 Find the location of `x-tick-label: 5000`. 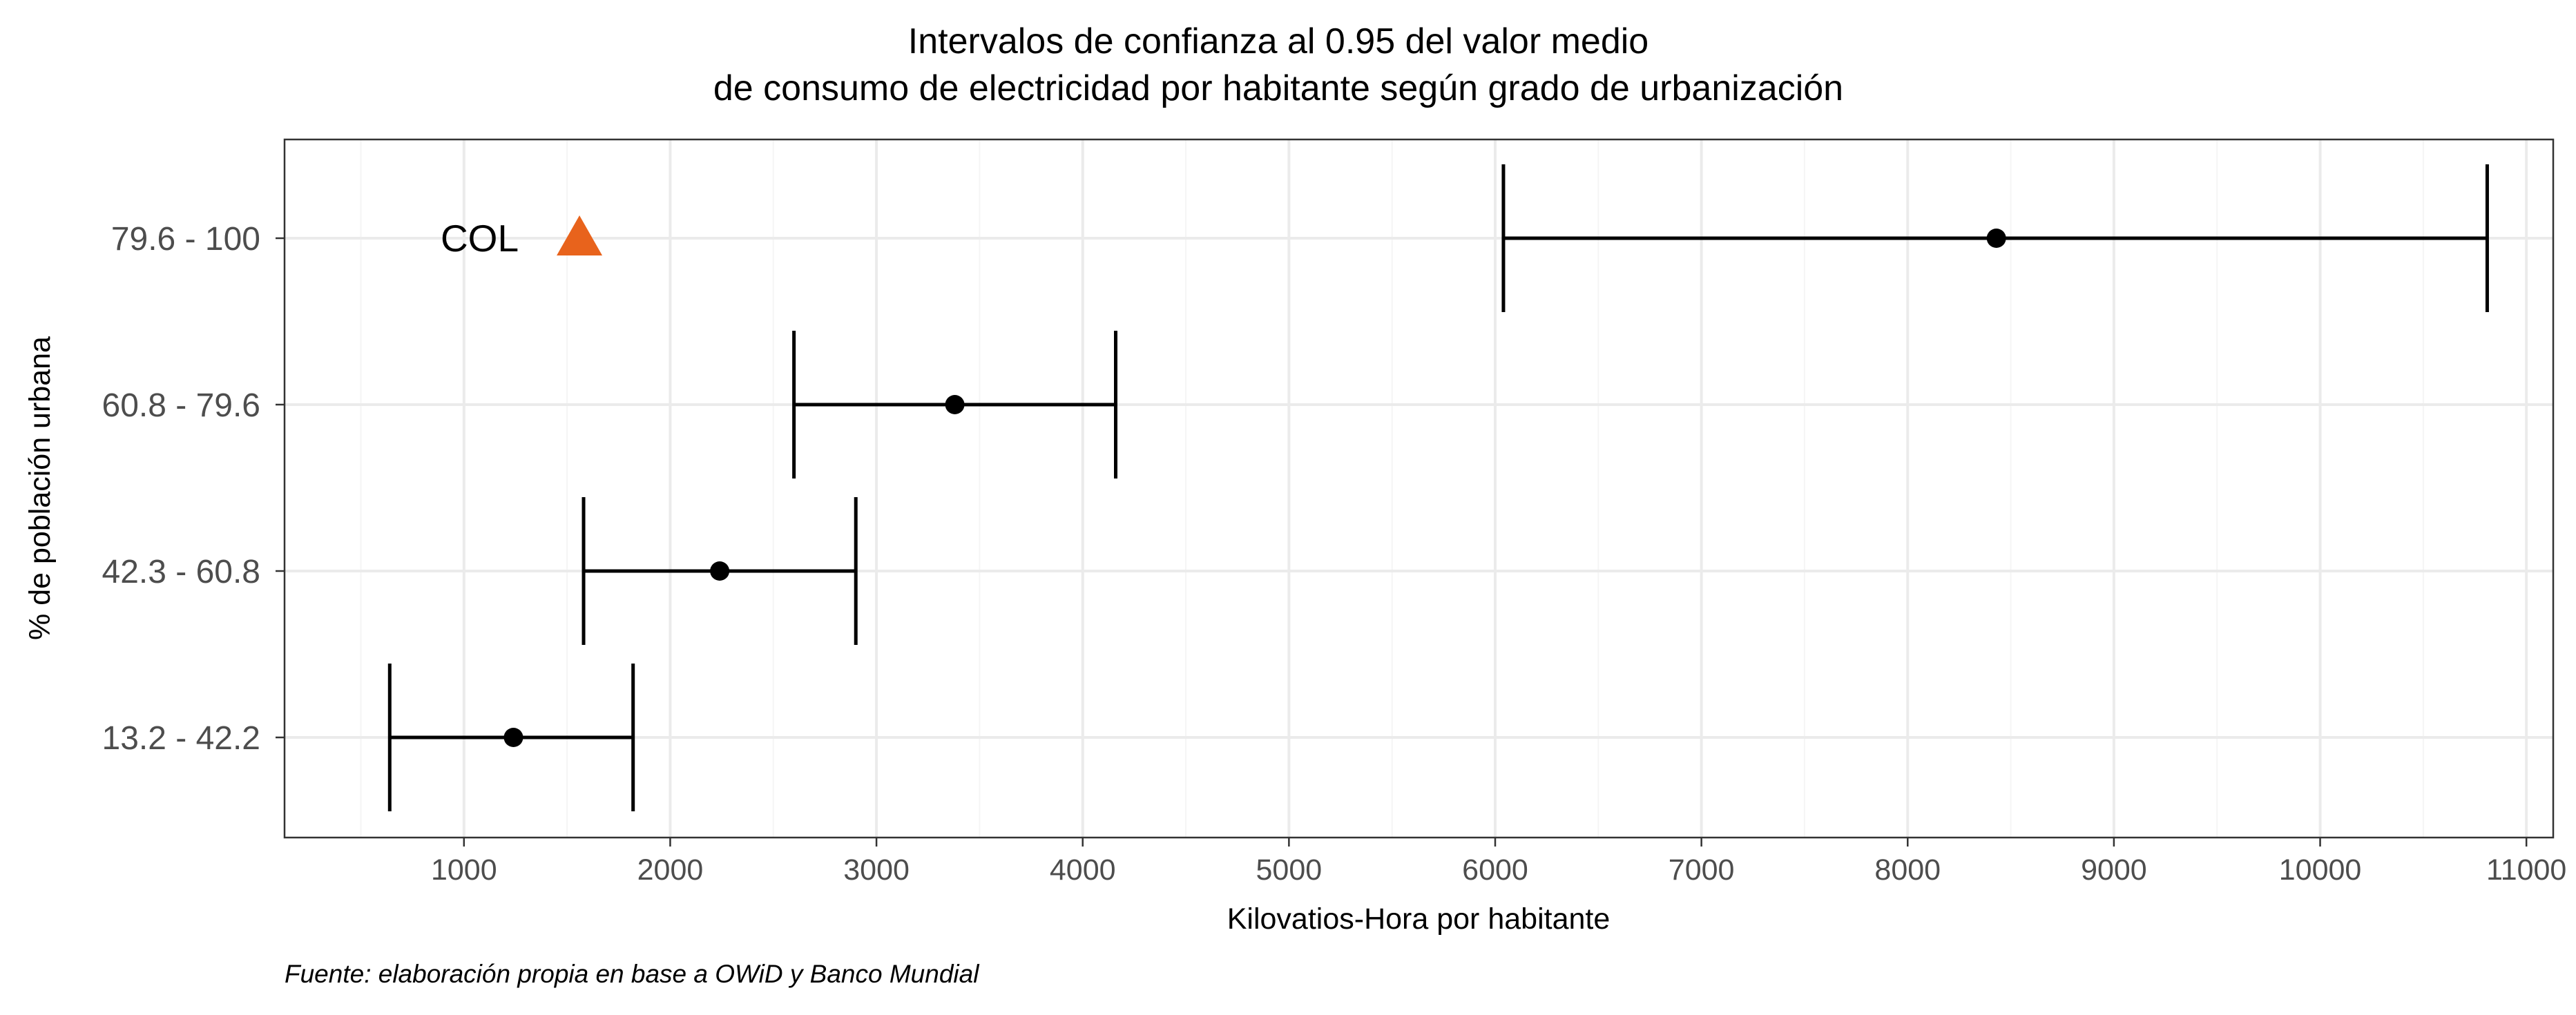

x-tick-label: 5000 is located at coordinates (1289, 870).